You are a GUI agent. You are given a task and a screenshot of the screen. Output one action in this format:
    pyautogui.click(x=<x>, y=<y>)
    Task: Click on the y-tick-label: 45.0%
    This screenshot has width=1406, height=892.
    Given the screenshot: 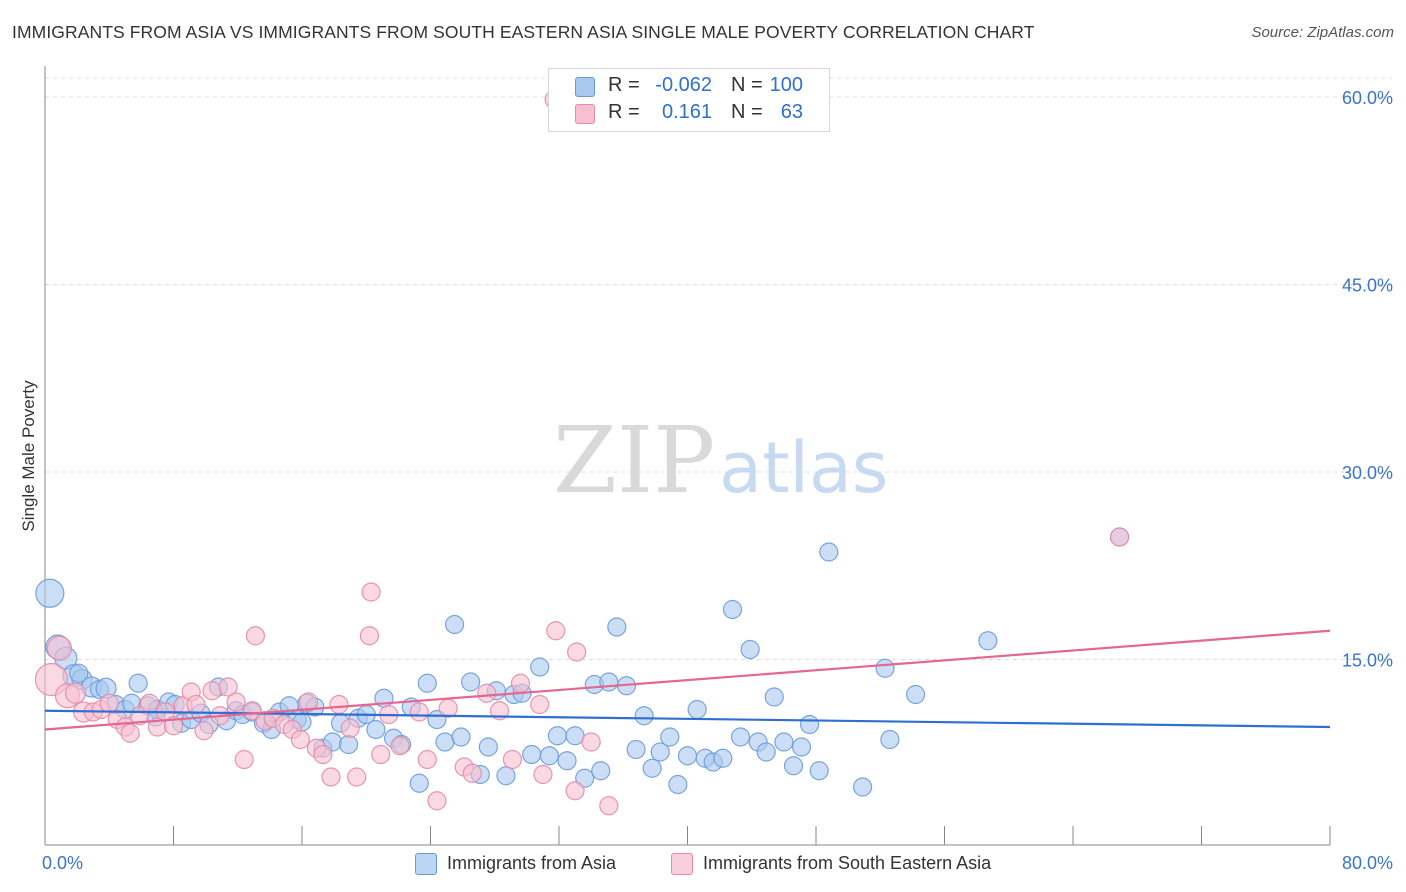 What is the action you would take?
    pyautogui.click(x=1367, y=286)
    